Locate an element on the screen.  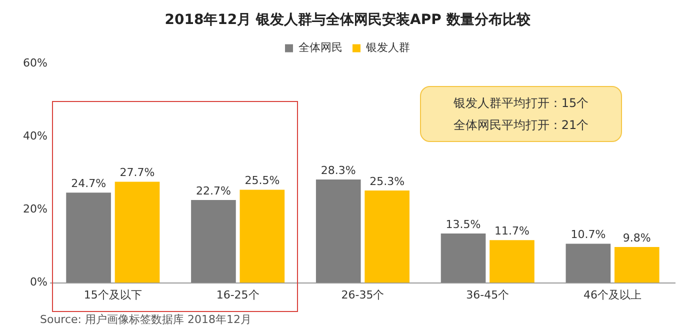
note-box: 银发人群平均打开：15个 全体网民平均打开：21个 is located at coordinates (521, 114).